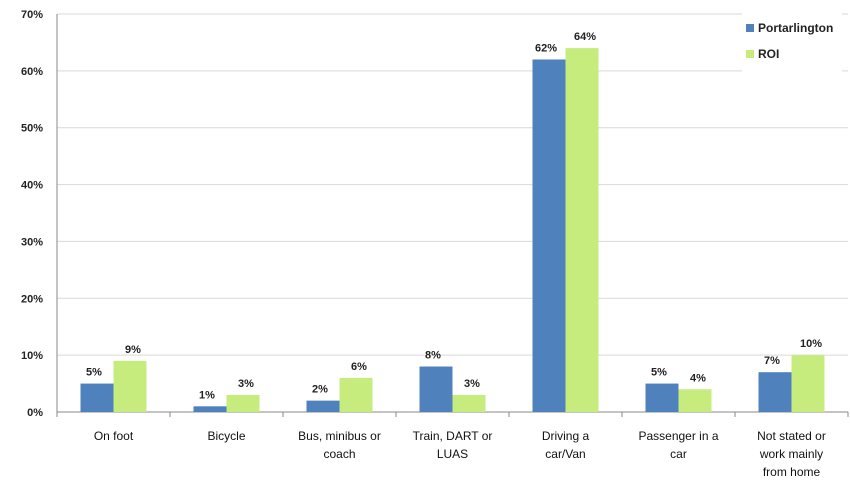 This screenshot has width=850, height=486. What do you see at coordinates (35, 413) in the screenshot?
I see `y-tick-label: 0%` at bounding box center [35, 413].